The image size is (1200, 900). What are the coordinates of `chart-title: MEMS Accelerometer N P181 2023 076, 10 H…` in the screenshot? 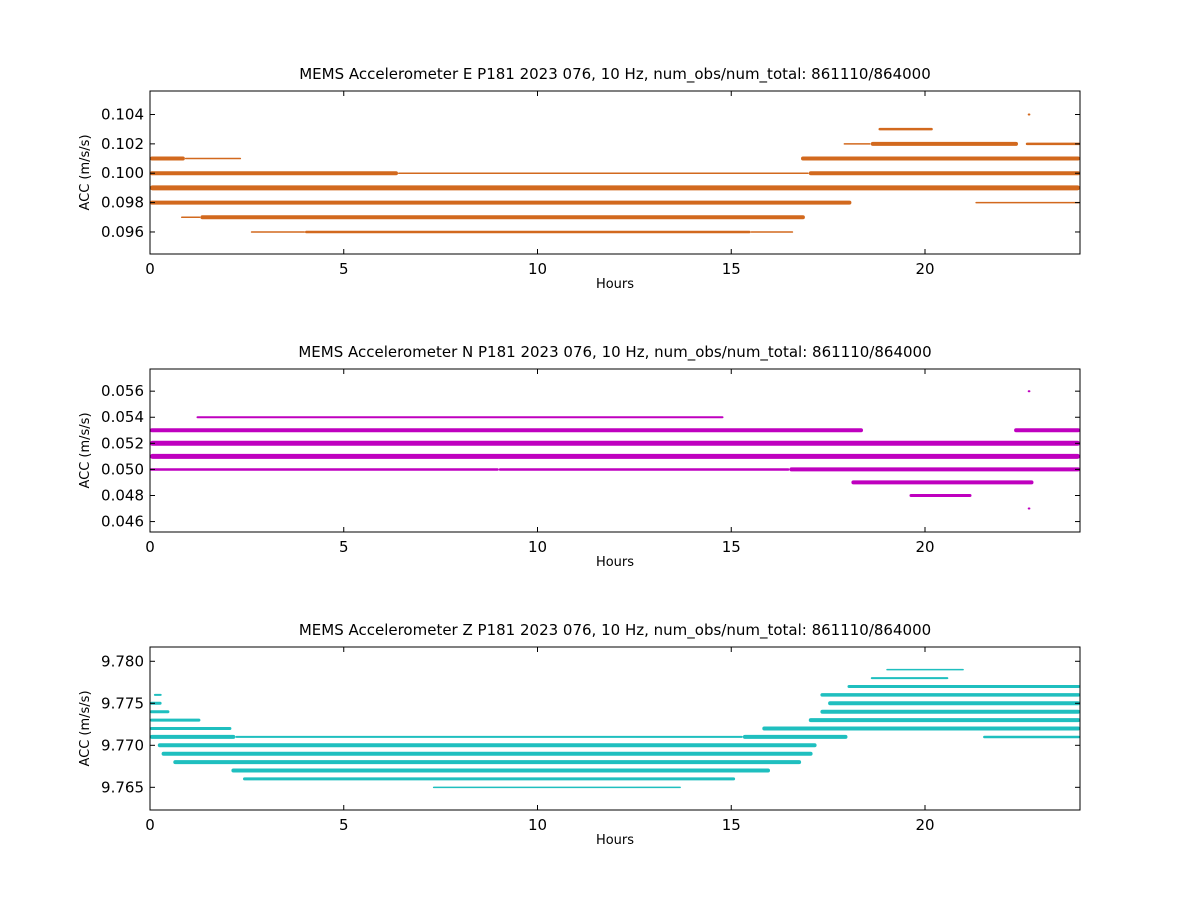 It's located at (614, 352).